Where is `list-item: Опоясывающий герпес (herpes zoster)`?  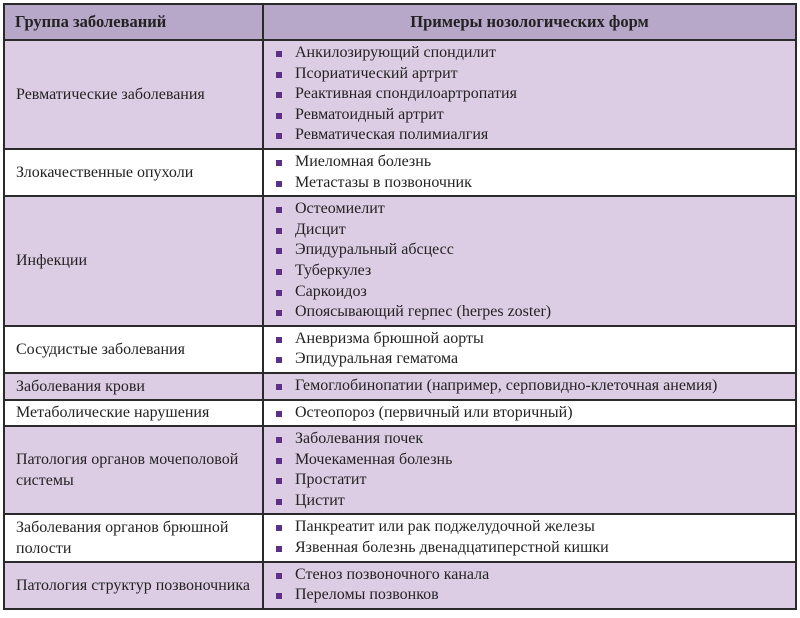
list-item: Опоясывающий герпес (herpes zoster) is located at coordinates (529, 312).